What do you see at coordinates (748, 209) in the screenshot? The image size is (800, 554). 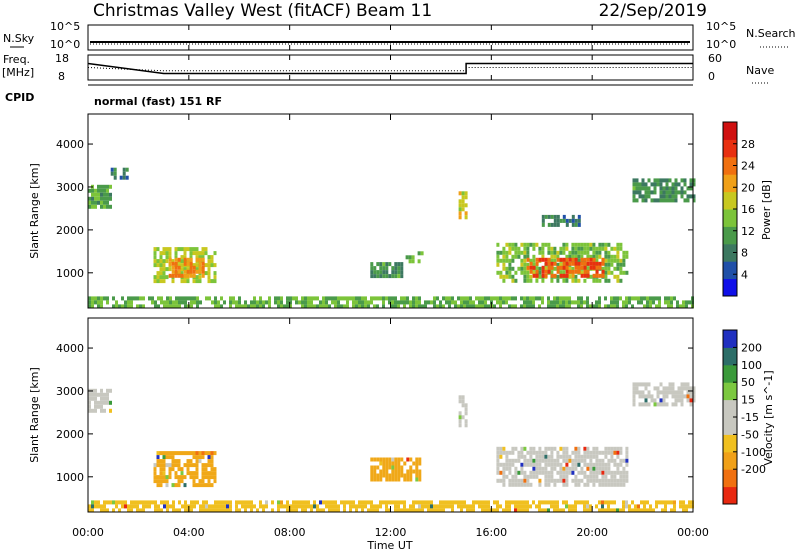 I see `power-colorbar-tick-label: 16` at bounding box center [748, 209].